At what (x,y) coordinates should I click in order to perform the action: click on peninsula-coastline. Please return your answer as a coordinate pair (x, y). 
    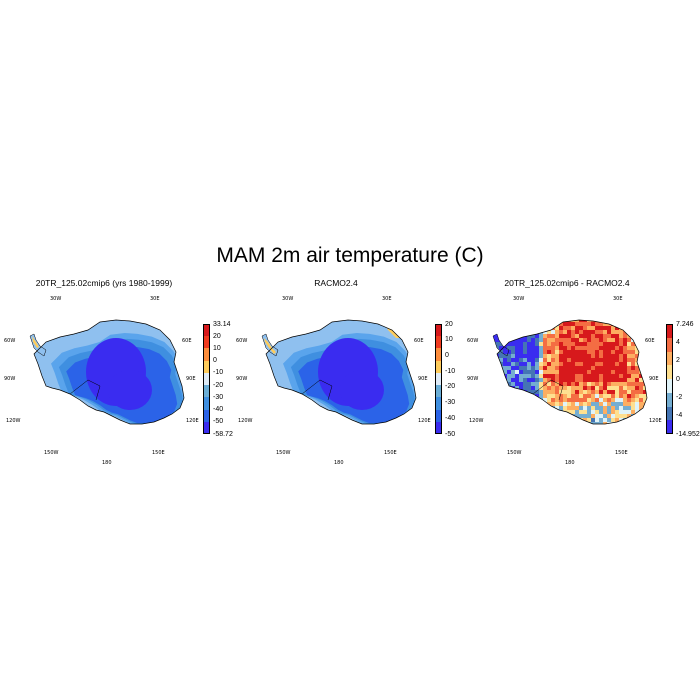
    Looking at the image, I should click on (270, 345).